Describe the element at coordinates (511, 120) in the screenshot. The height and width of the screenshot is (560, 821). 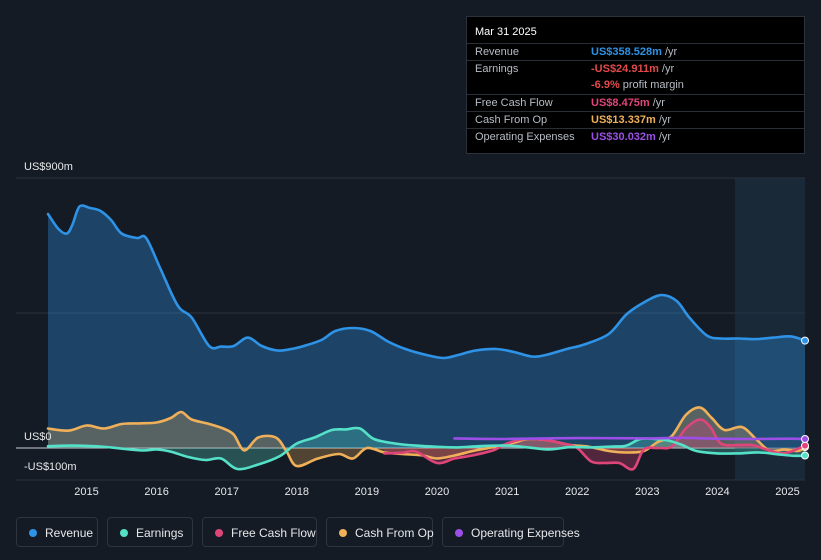
I see `tooltip-label: Cash From Op` at that location.